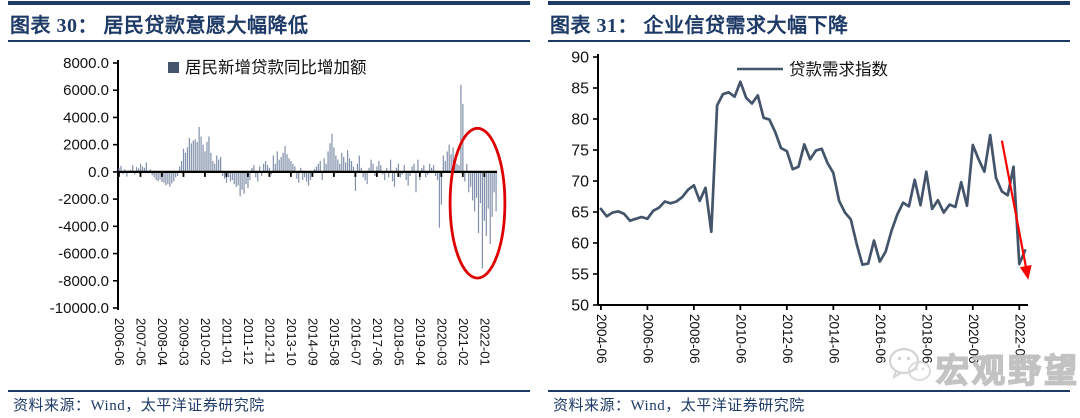 The height and width of the screenshot is (418, 1080). What do you see at coordinates (276, 67) in the screenshot?
I see `legend-label: 居民新增贷款同比增加额` at bounding box center [276, 67].